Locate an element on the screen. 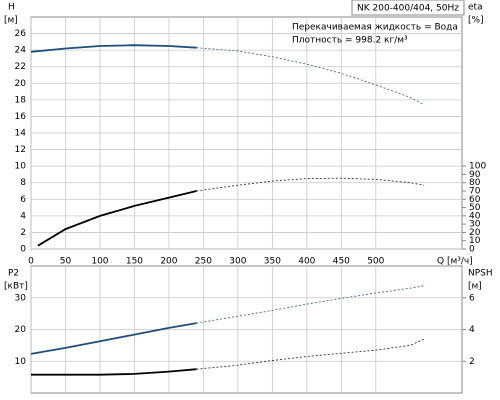 The image size is (500, 400). y-axis-label: H is located at coordinates (11, 8).